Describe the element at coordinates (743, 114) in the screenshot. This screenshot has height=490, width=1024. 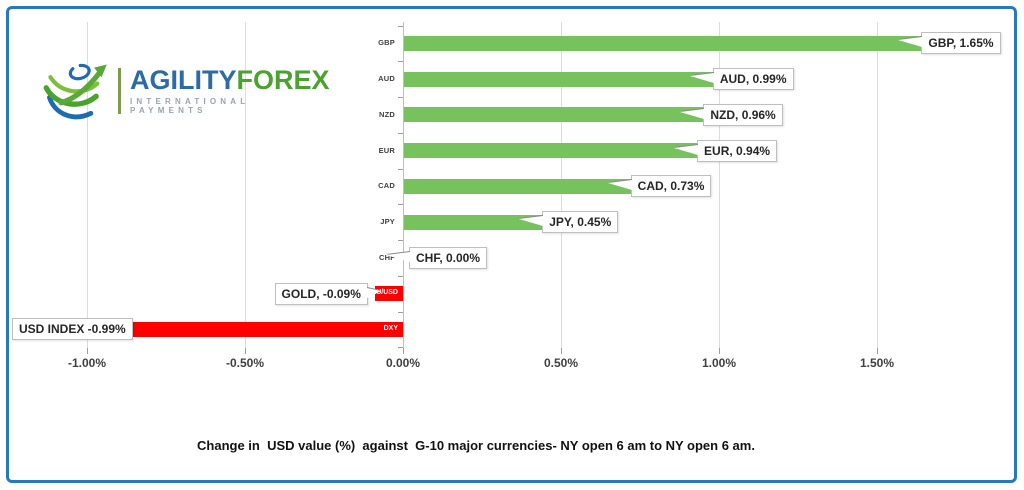
I see `data-label-nzd: NZD, 0.96%` at that location.